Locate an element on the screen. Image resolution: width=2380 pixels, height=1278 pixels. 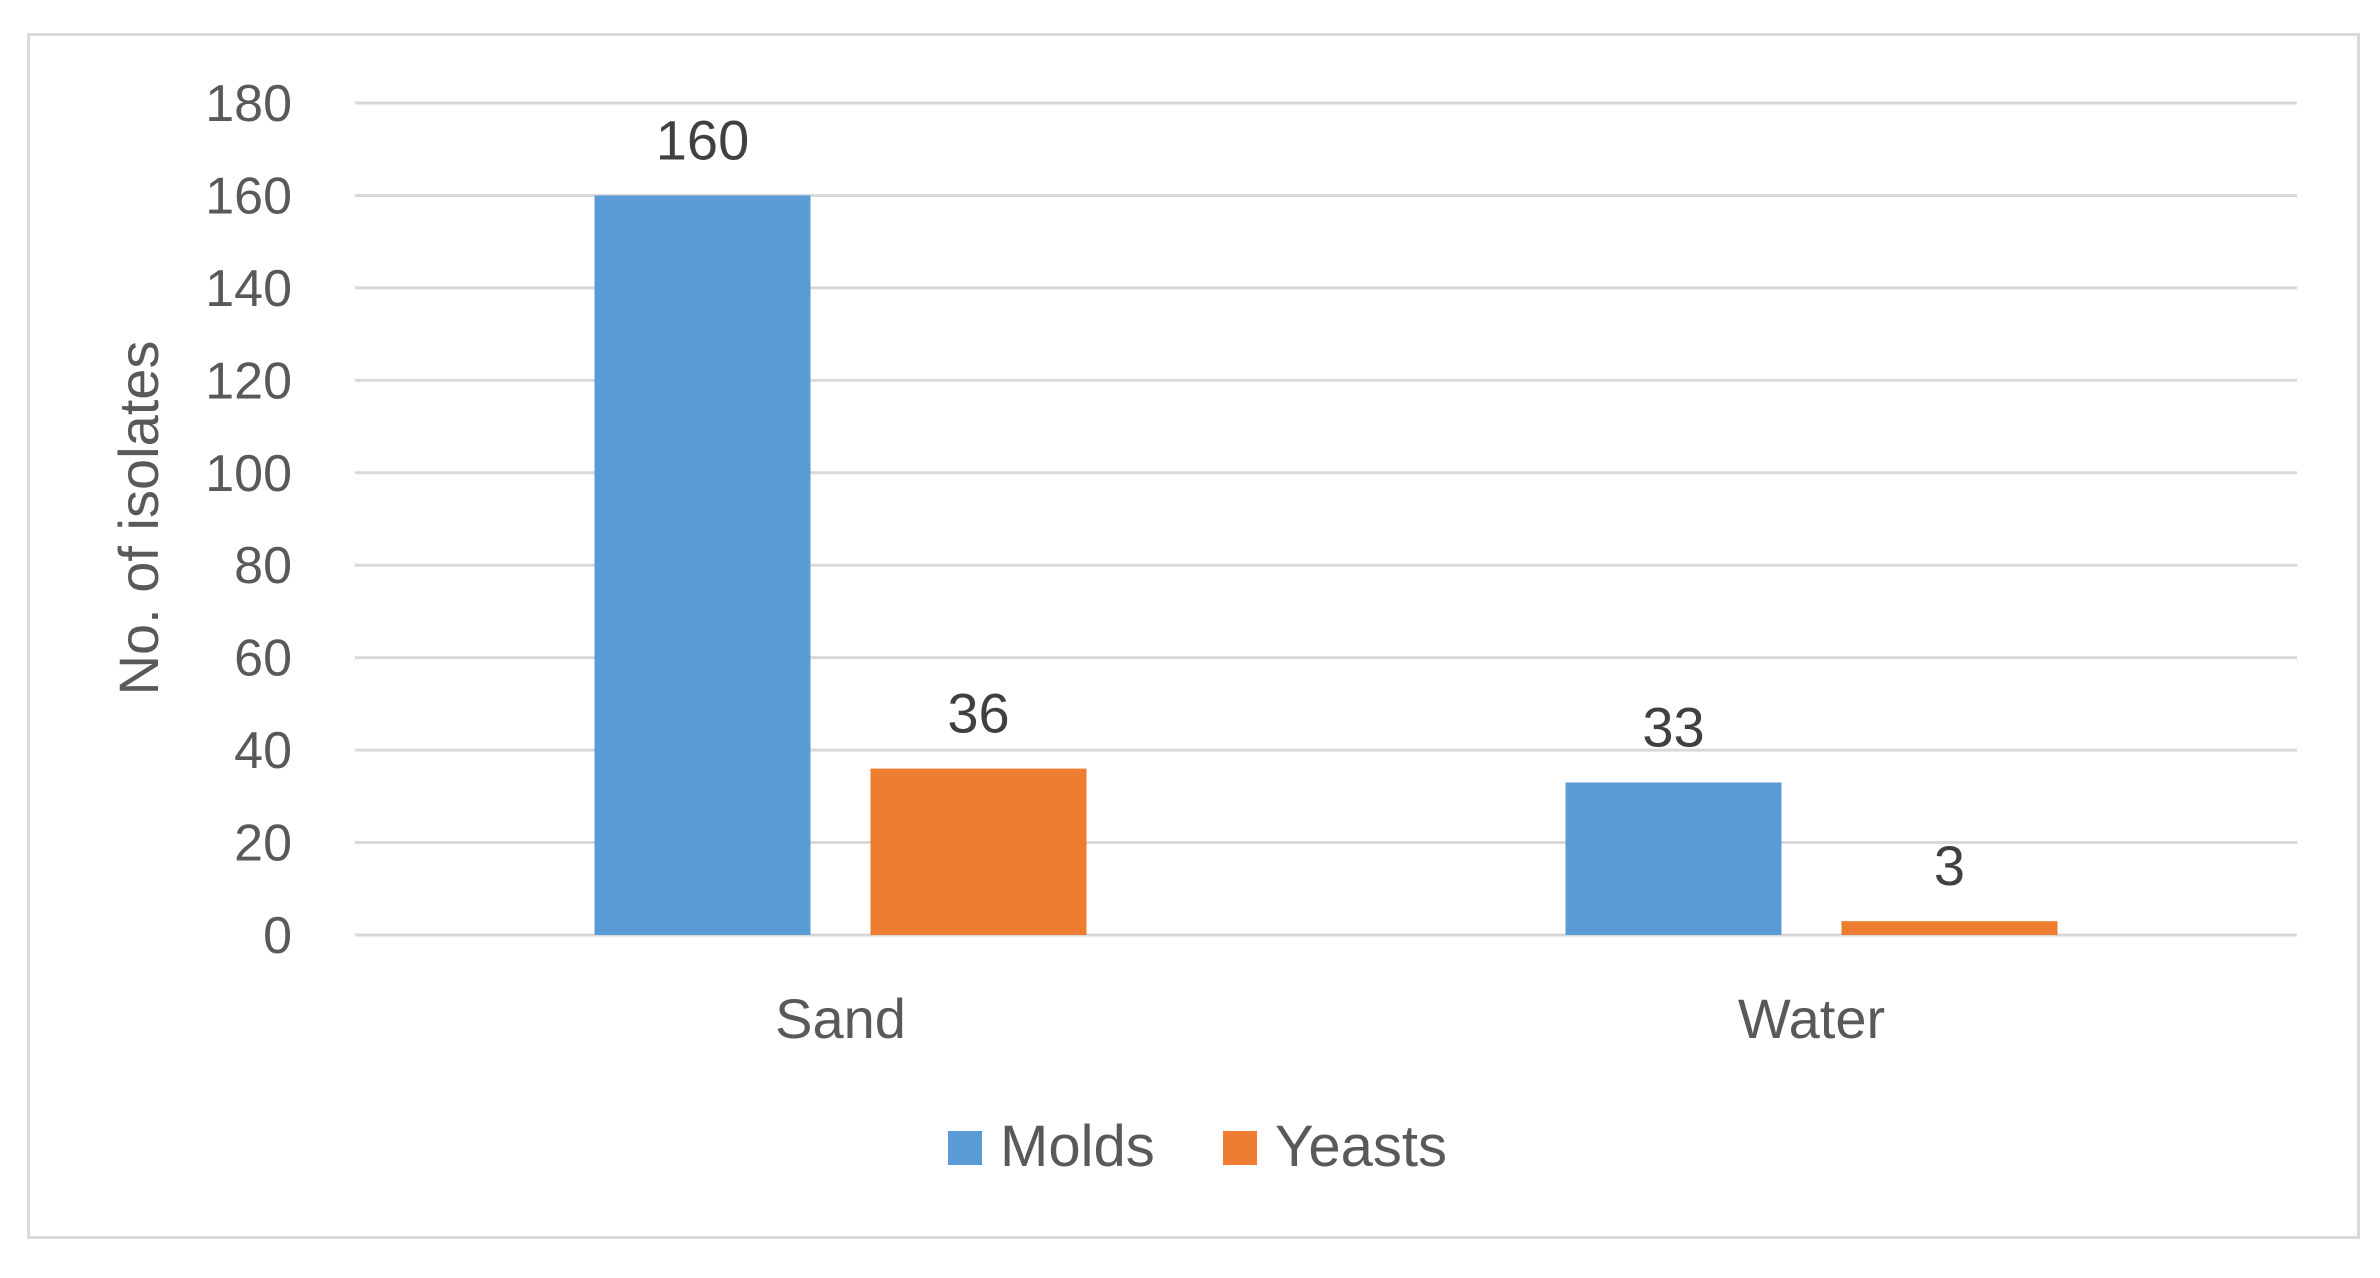
x-category-label-sand: Sand is located at coordinates (840, 1018).